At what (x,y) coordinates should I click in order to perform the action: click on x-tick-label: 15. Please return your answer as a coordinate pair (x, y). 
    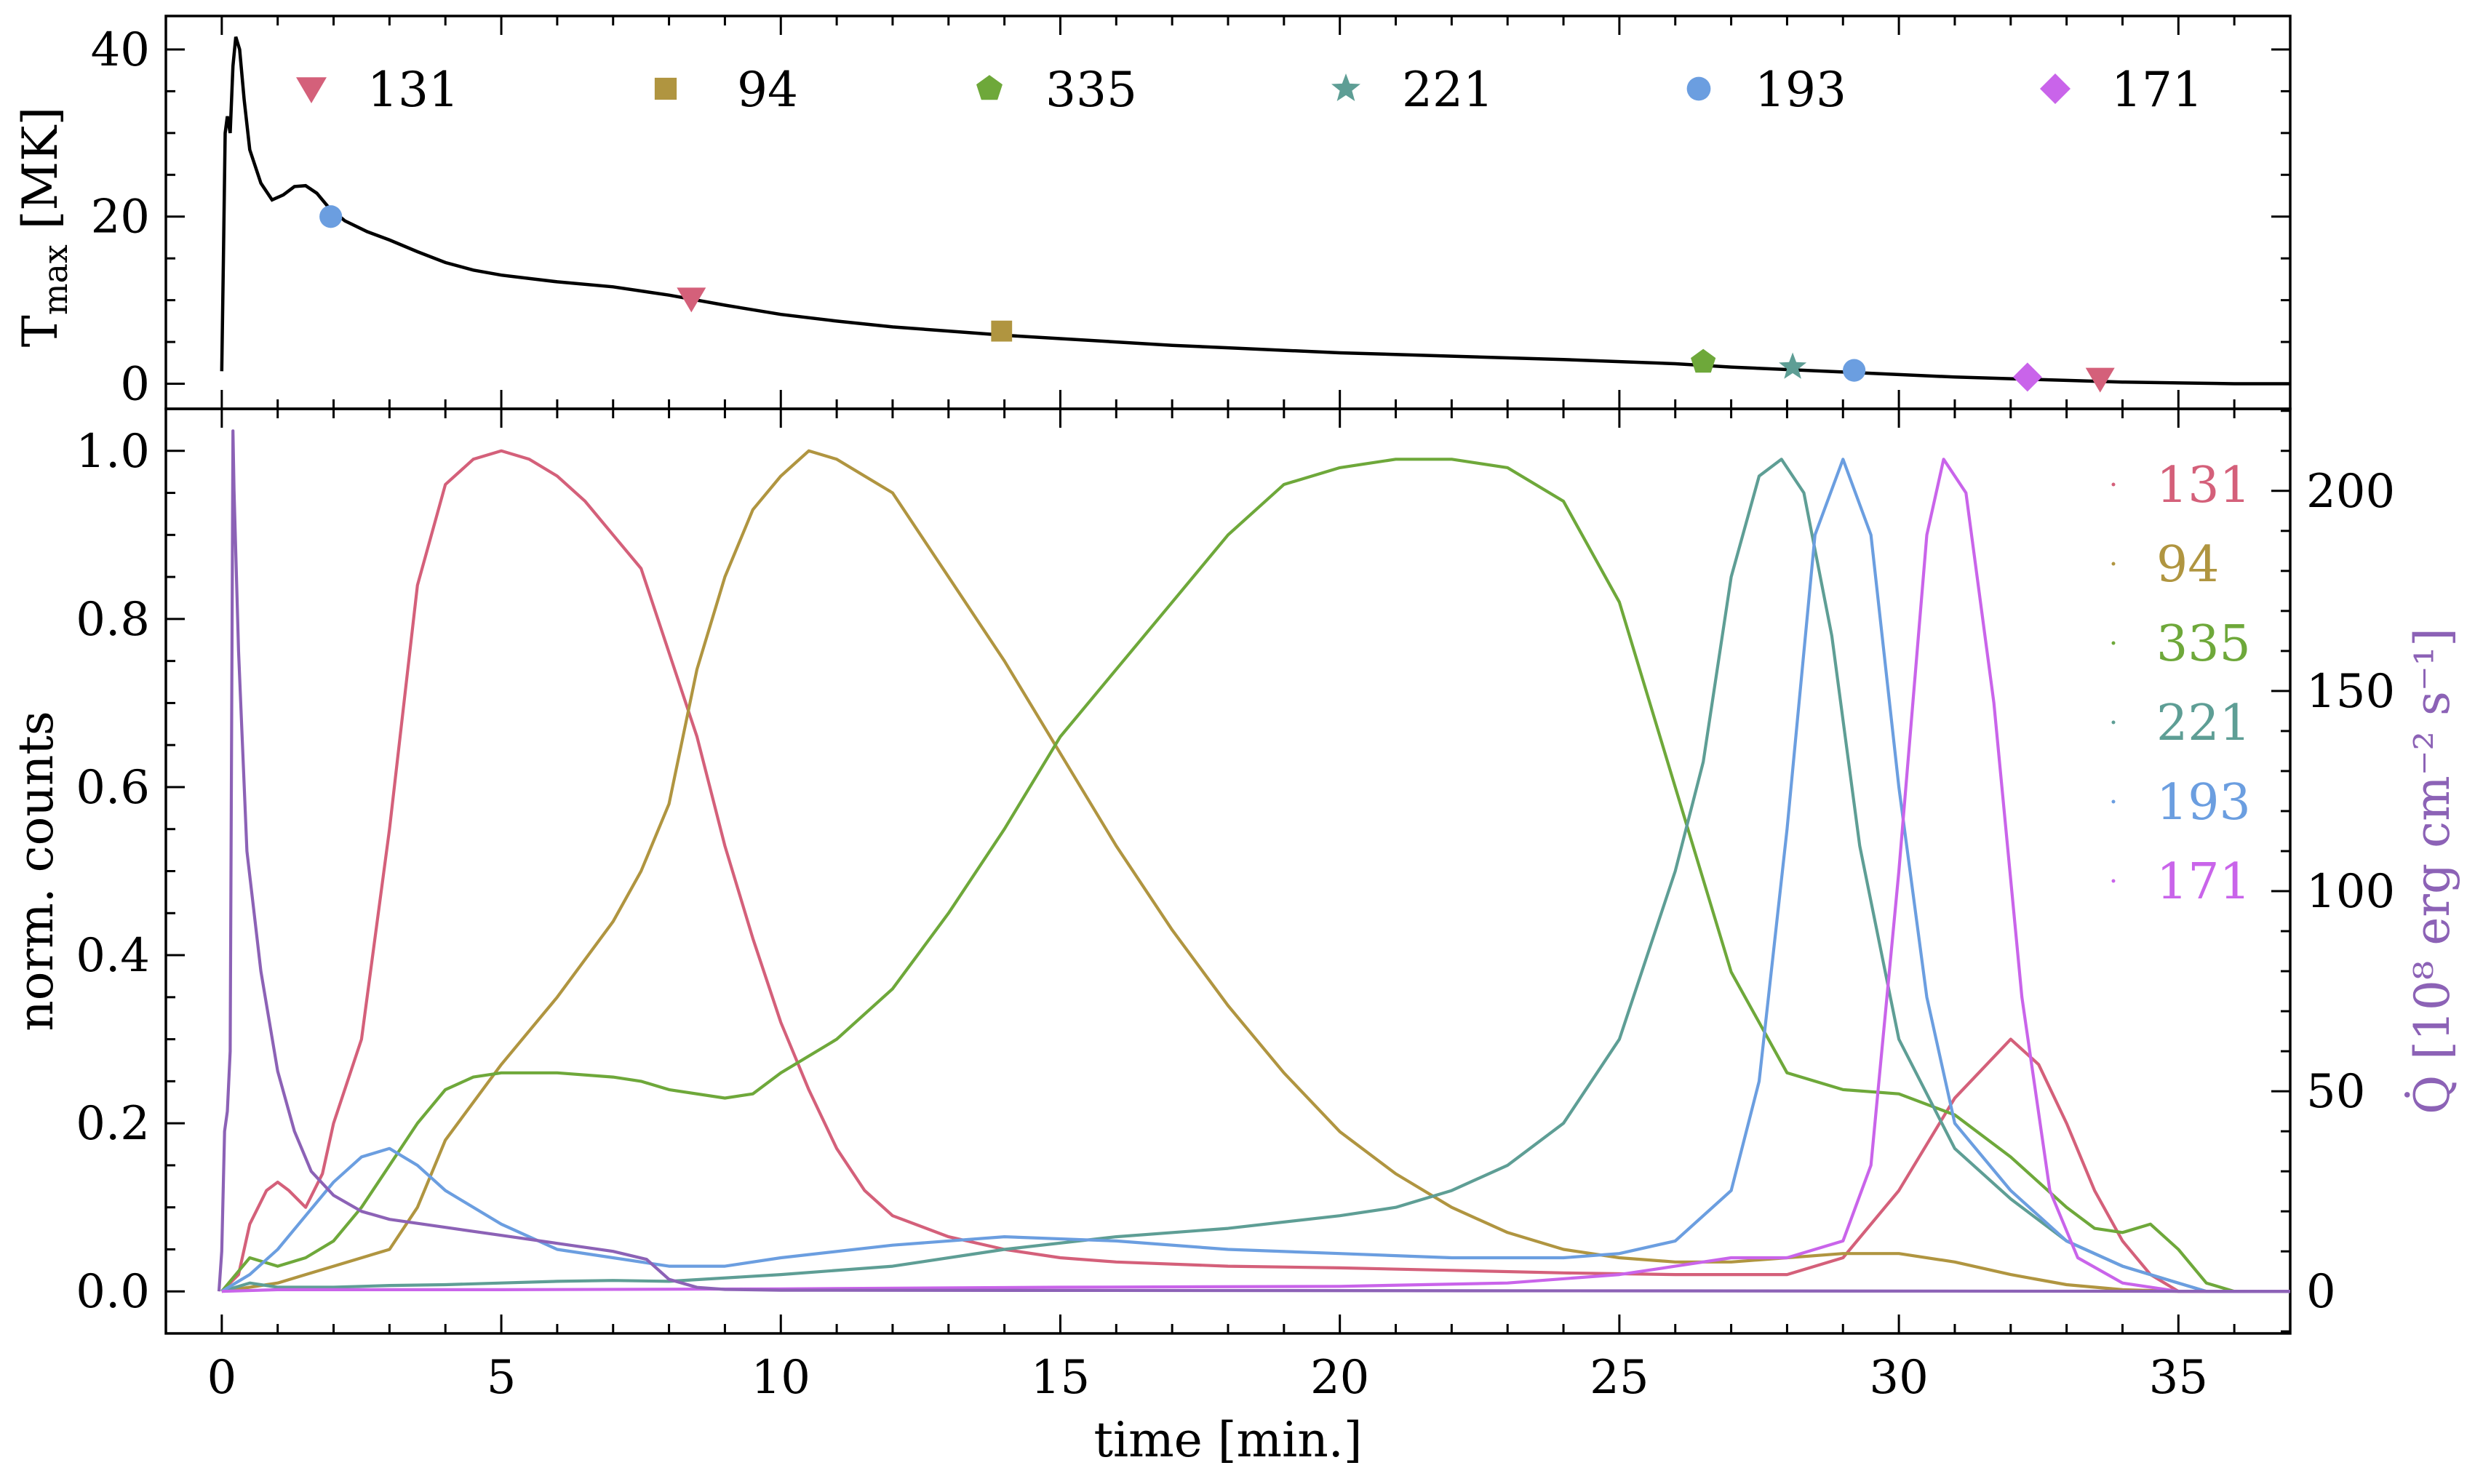
    Looking at the image, I should click on (1060, 1378).